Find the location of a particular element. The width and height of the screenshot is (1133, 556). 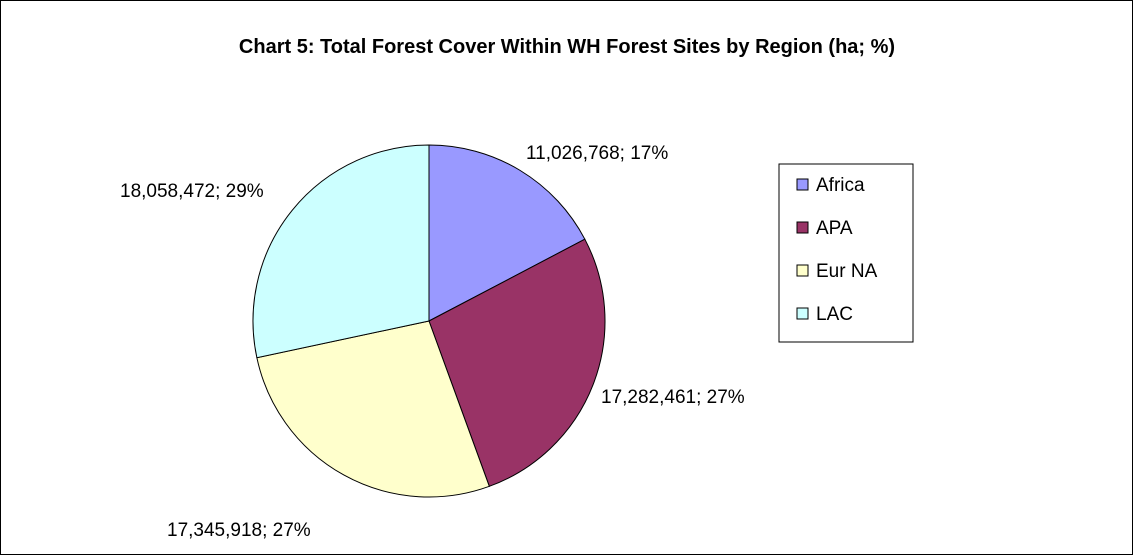

pie-slice-apa is located at coordinates (517, 362).